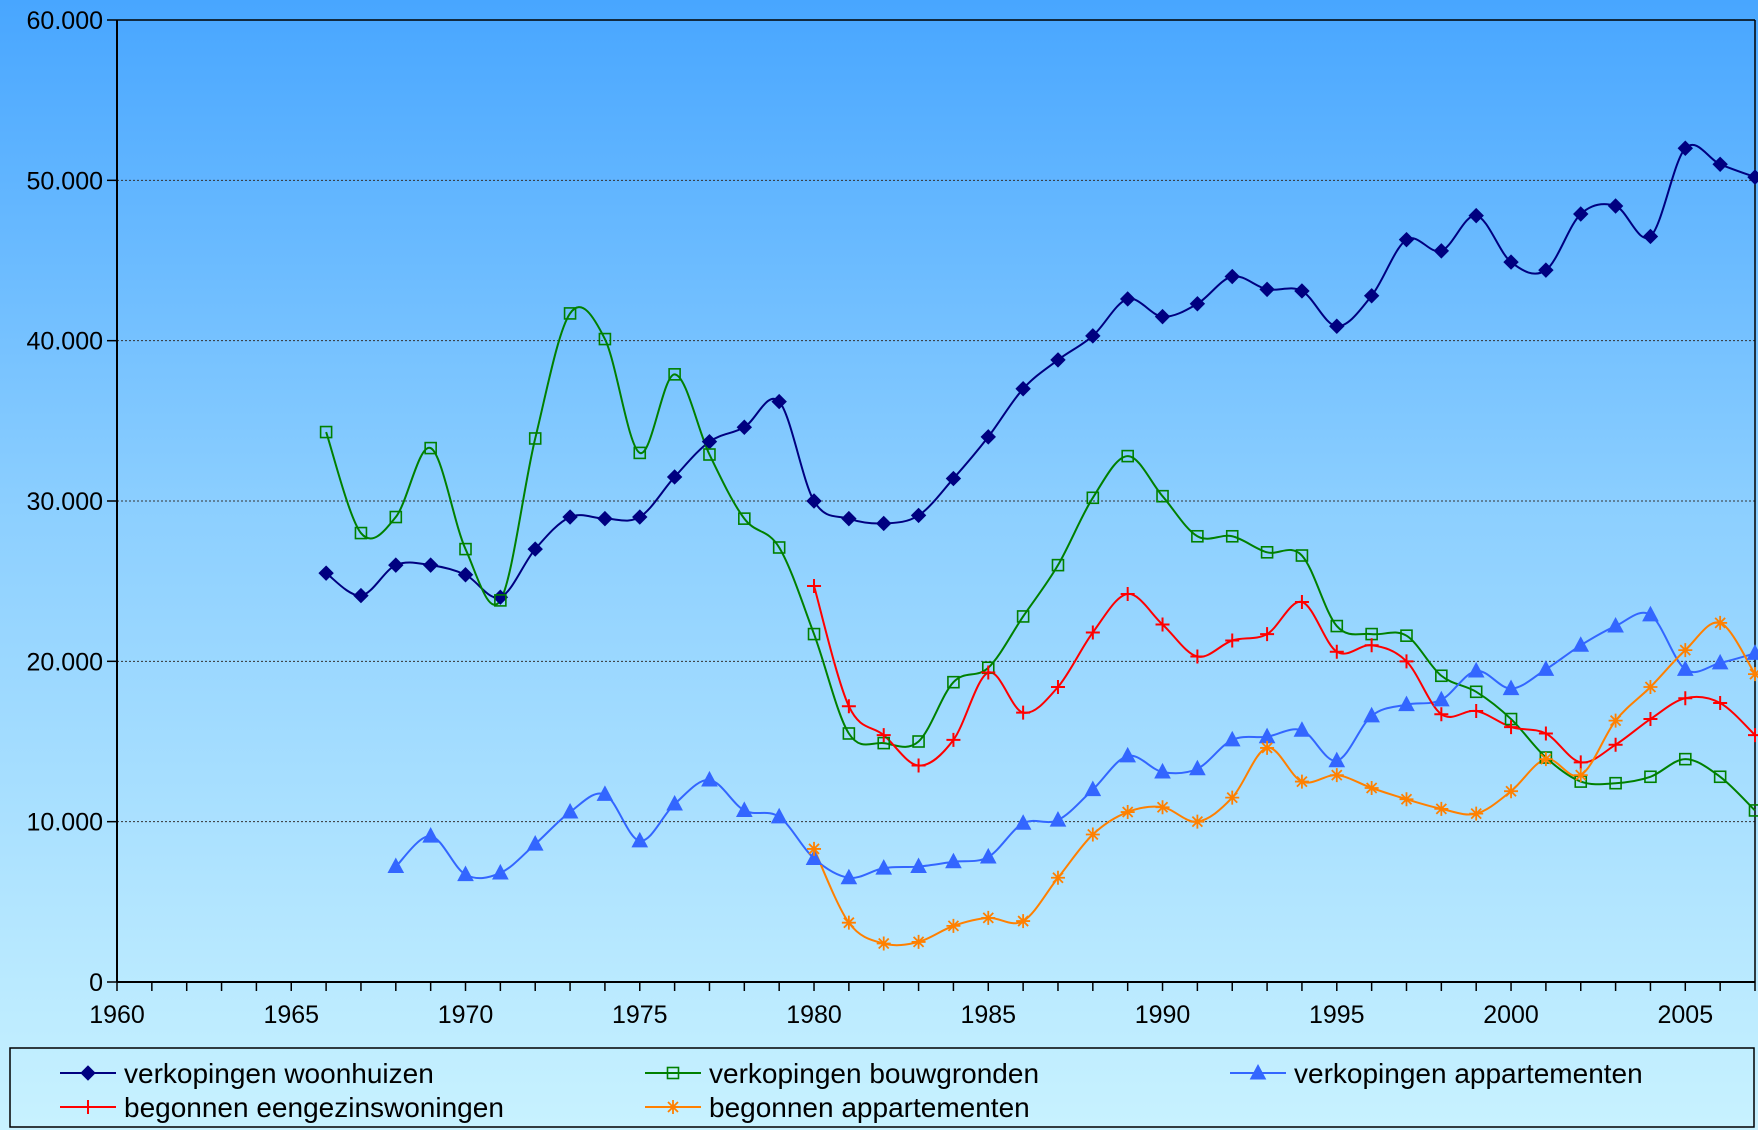 The height and width of the screenshot is (1130, 1758). I want to click on x-tick-label: 1965, so click(291, 1015).